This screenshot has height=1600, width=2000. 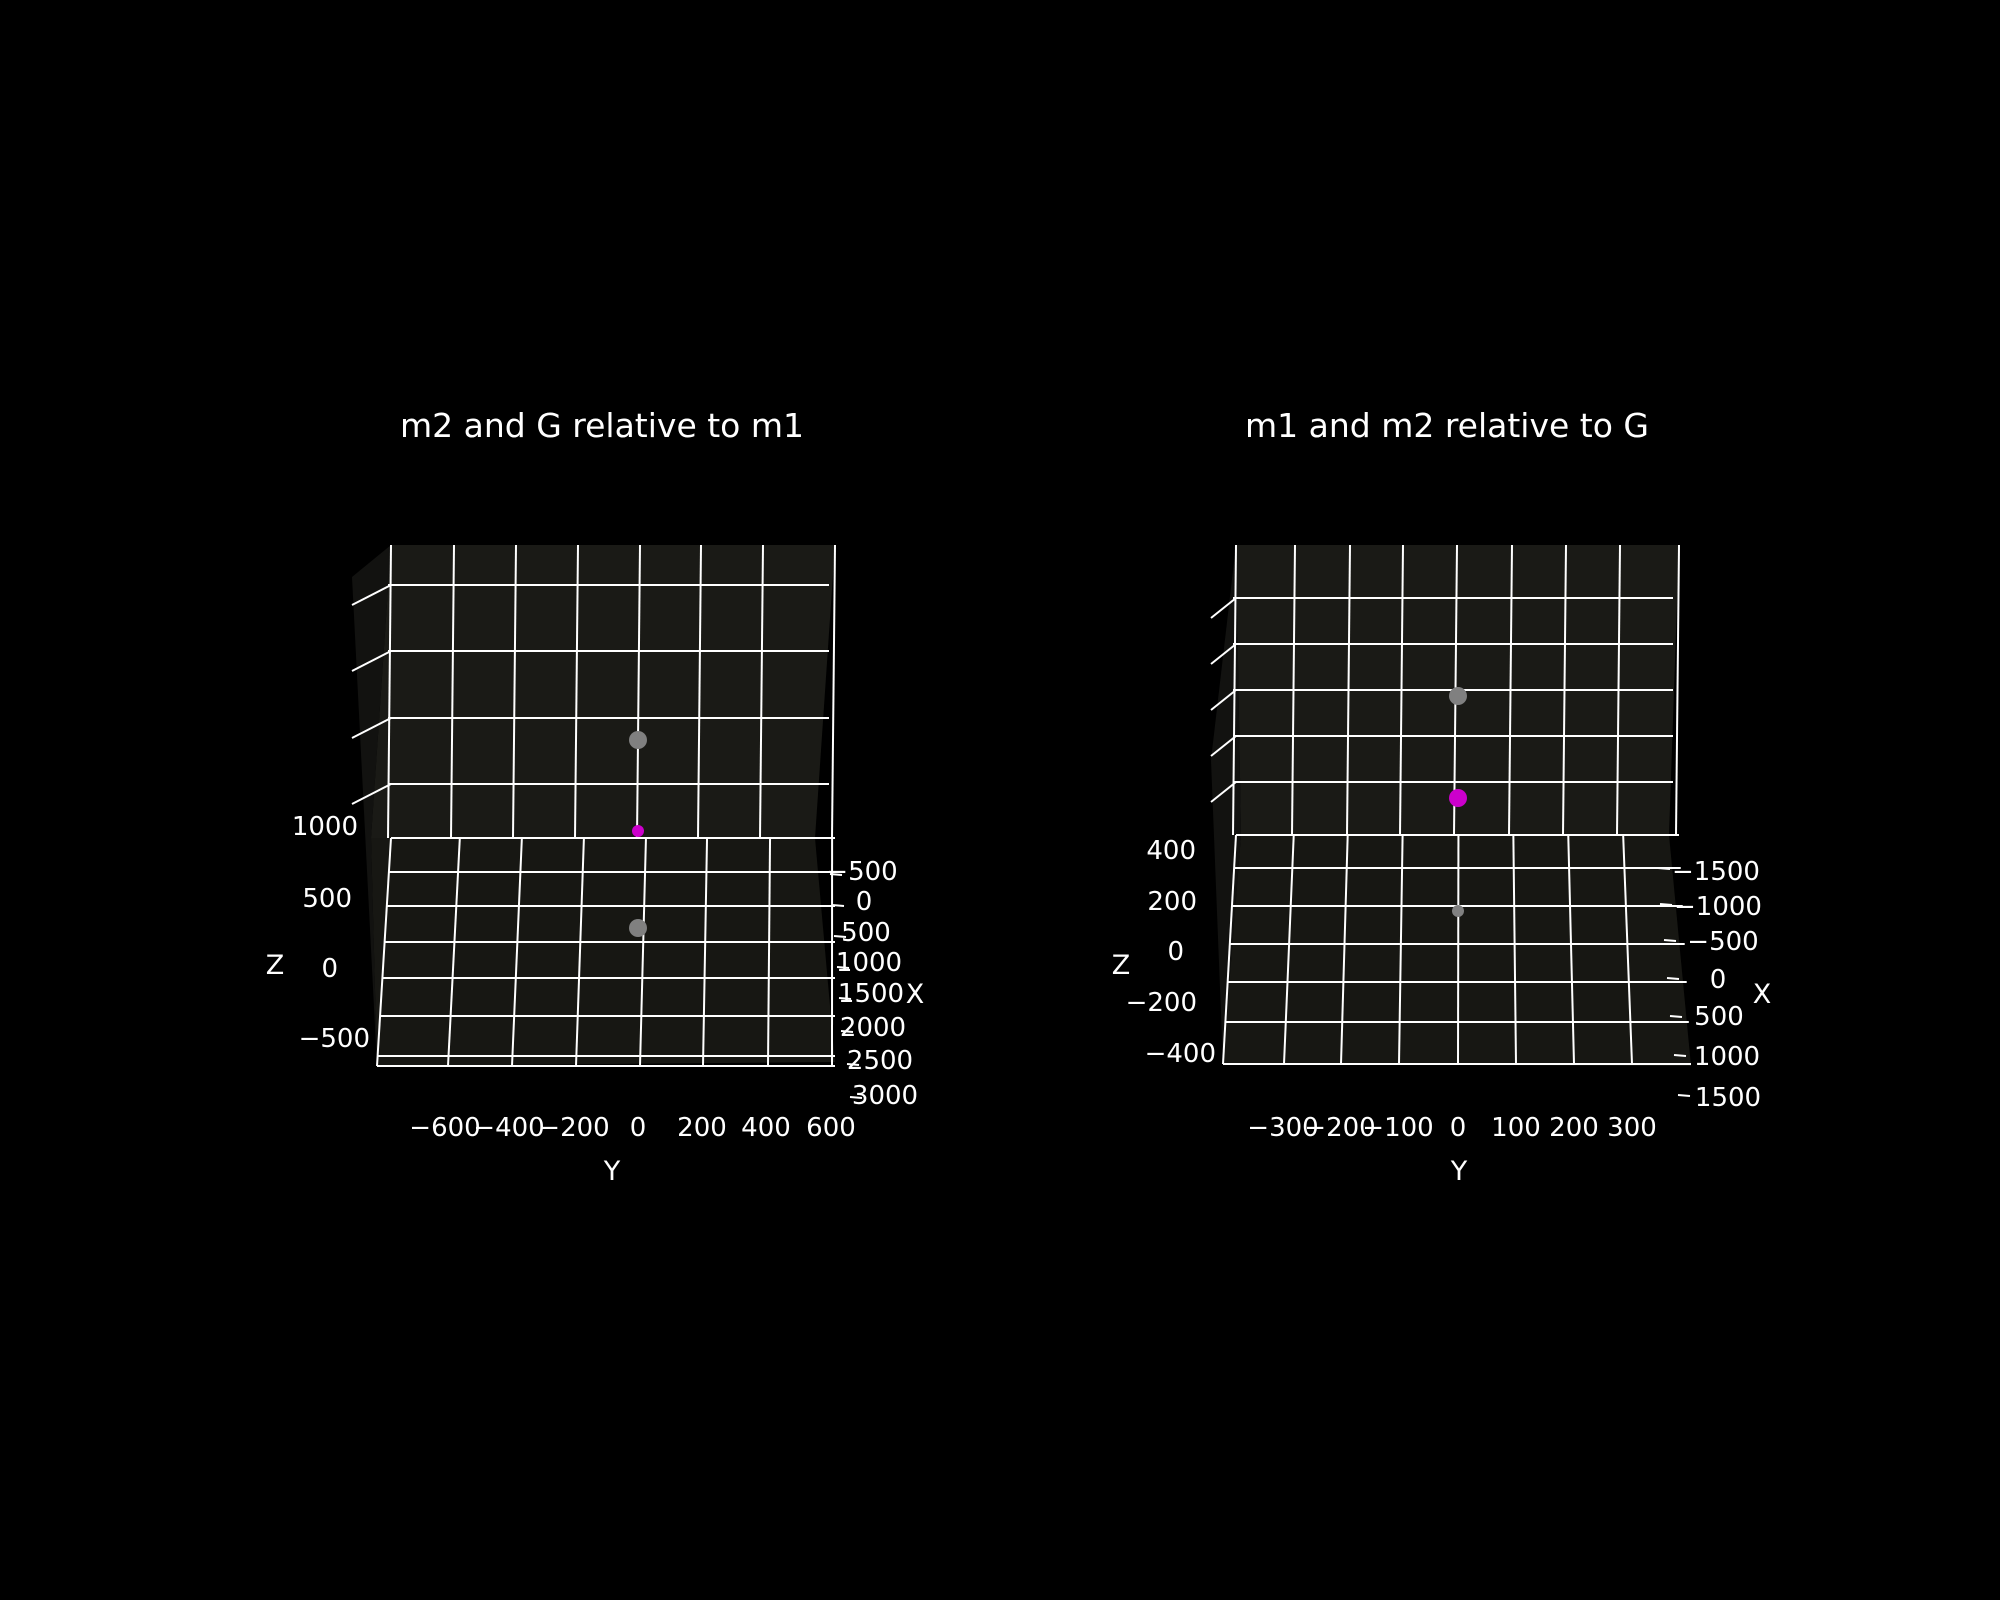 What do you see at coordinates (1172, 902) in the screenshot?
I see `z-tick-label: 200` at bounding box center [1172, 902].